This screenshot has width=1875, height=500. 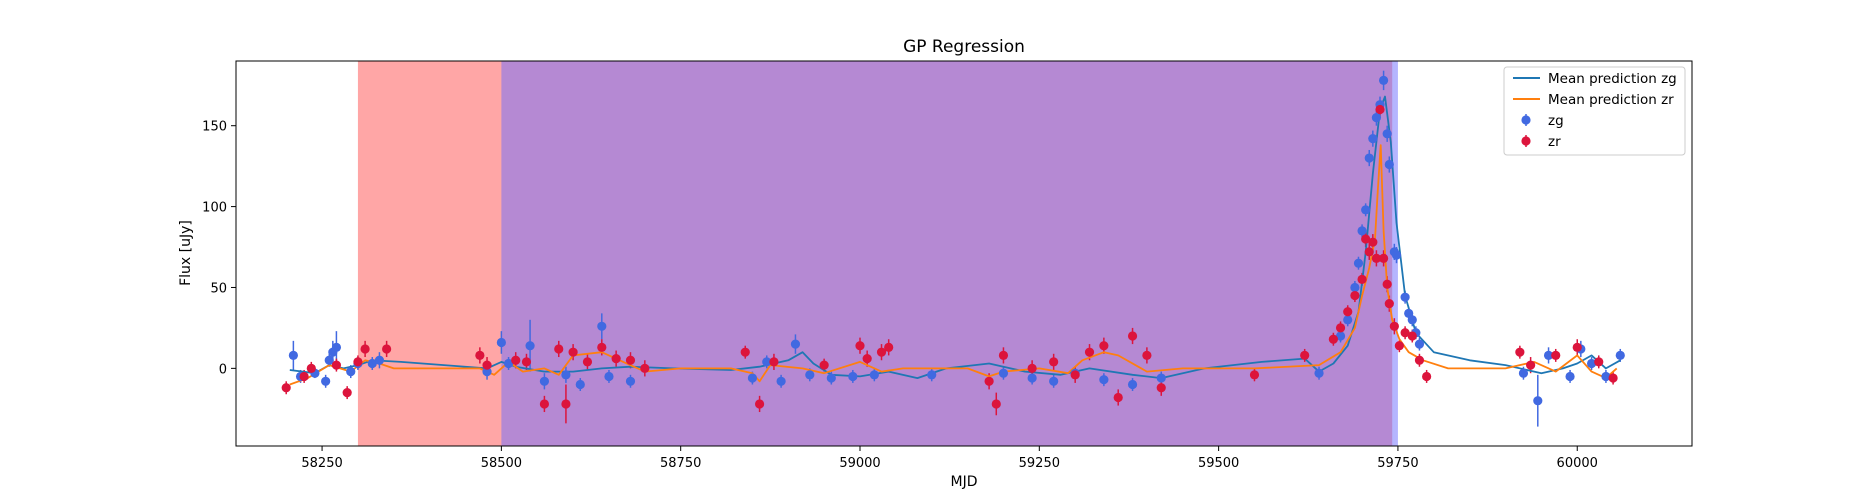 What do you see at coordinates (219, 248) in the screenshot?
I see `y-axis-ticks: 0 50 100 150` at bounding box center [219, 248].